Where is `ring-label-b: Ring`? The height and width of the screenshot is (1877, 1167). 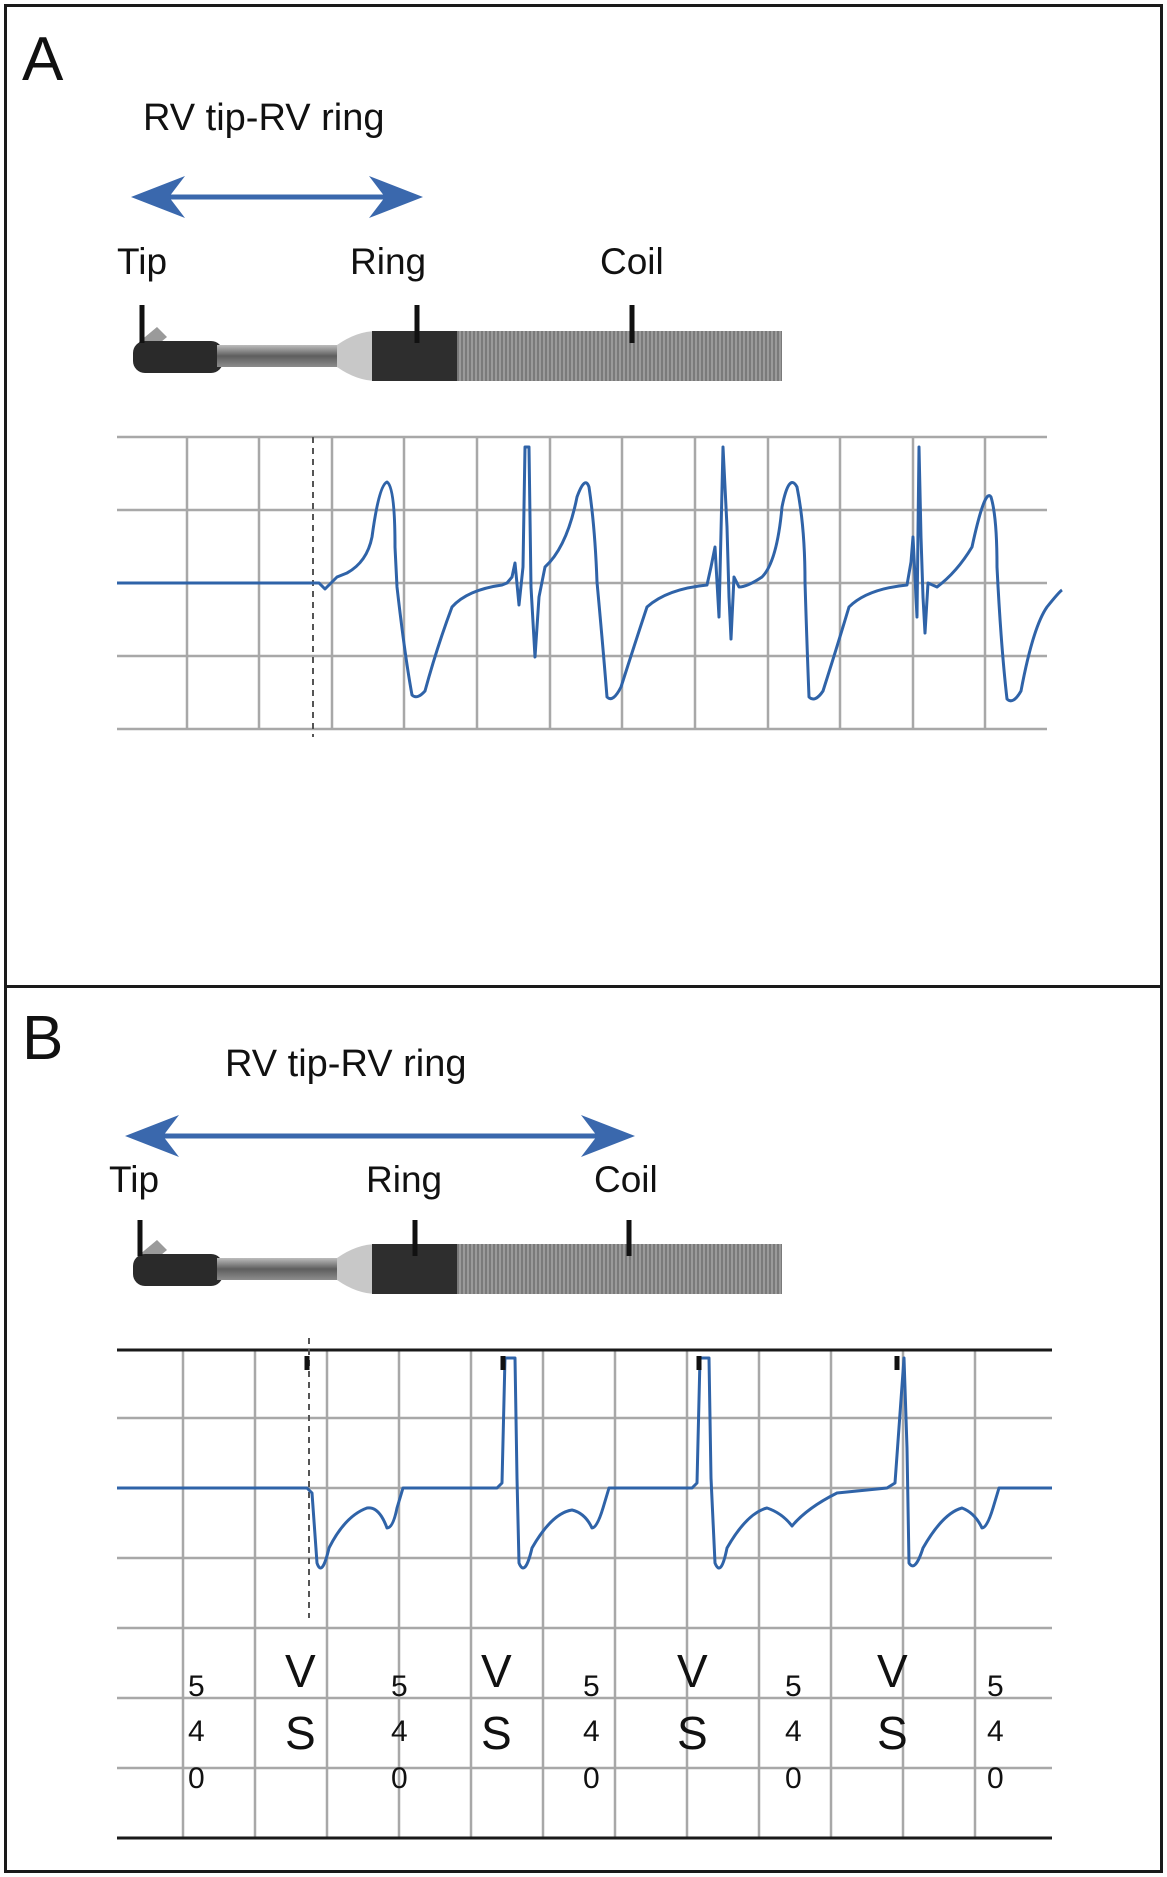
ring-label-b: Ring is located at coordinates (404, 1179).